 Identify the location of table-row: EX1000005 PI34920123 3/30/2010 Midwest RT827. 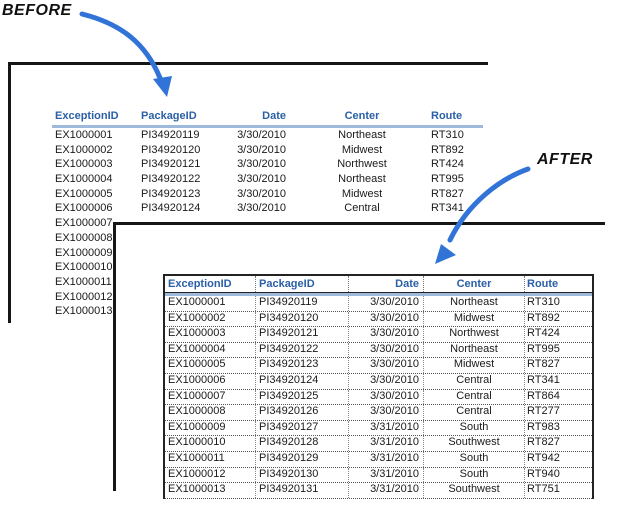
(378, 366).